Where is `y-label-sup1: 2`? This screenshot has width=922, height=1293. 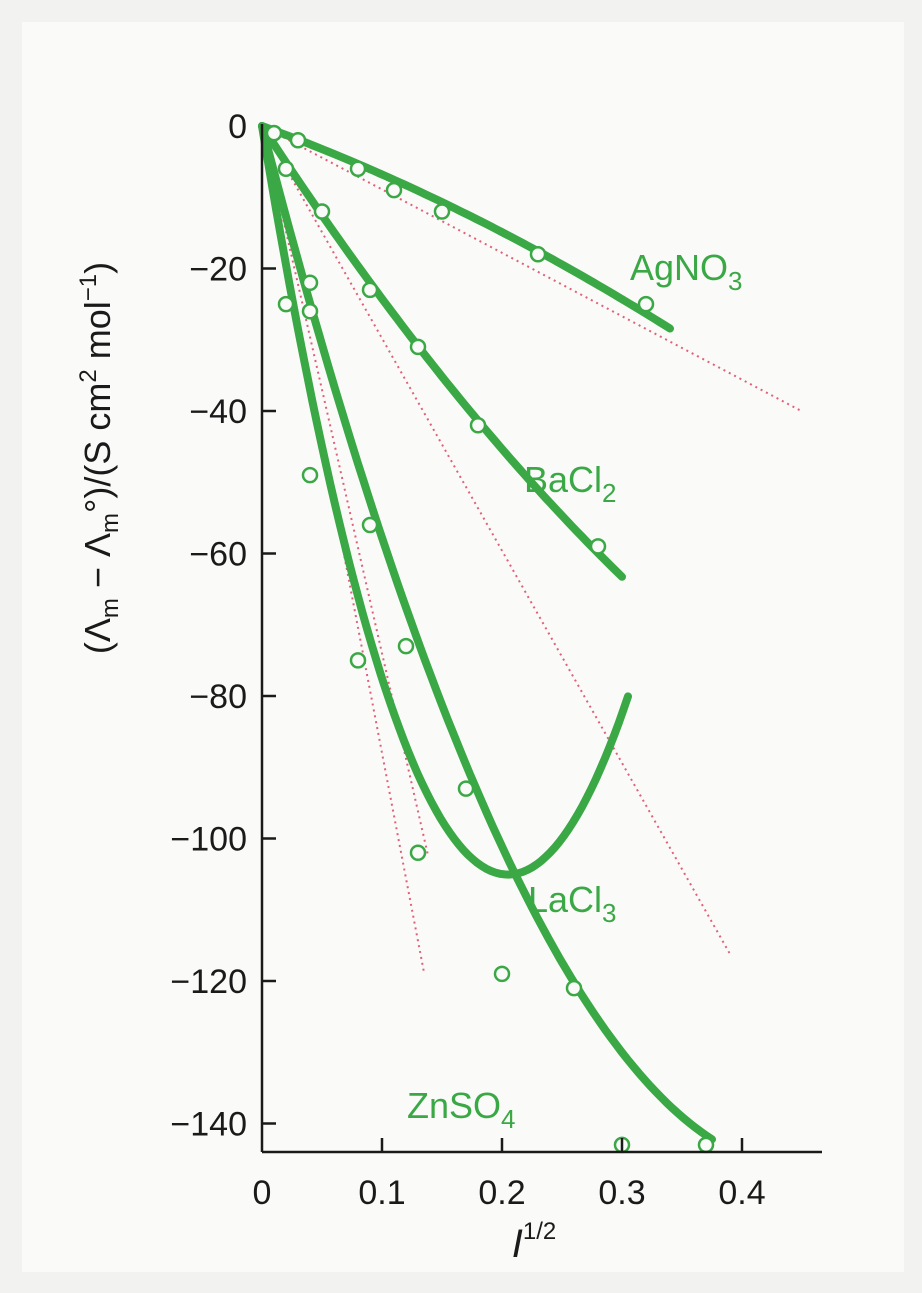
y-label-sup1: 2 is located at coordinates (88, 375).